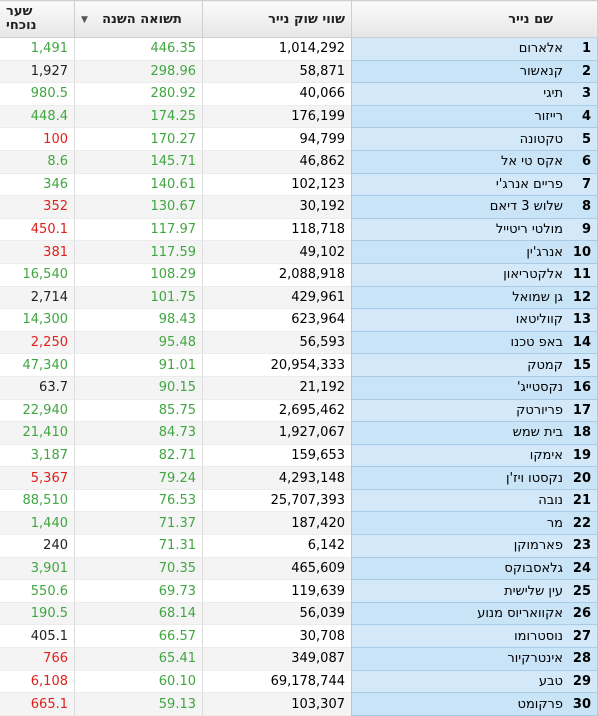  What do you see at coordinates (474, 19) in the screenshot?
I see `header-name: שם נייר` at bounding box center [474, 19].